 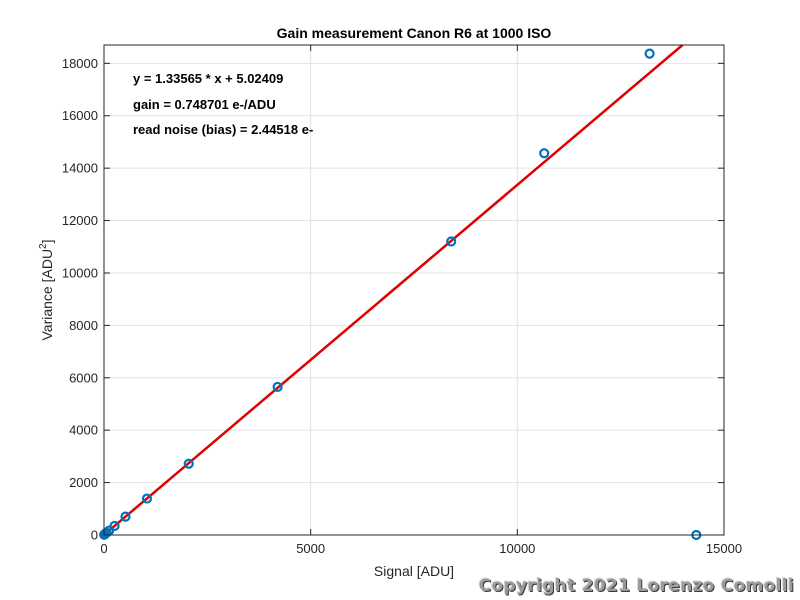 What do you see at coordinates (80, 115) in the screenshot?
I see `y-tick-label: 16000` at bounding box center [80, 115].